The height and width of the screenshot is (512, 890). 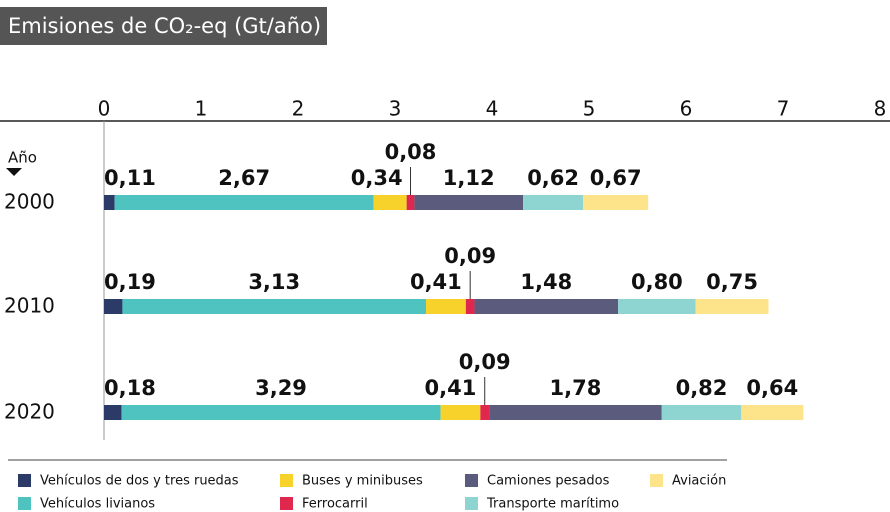 I want to click on value-label: 3,29, so click(x=281, y=388).